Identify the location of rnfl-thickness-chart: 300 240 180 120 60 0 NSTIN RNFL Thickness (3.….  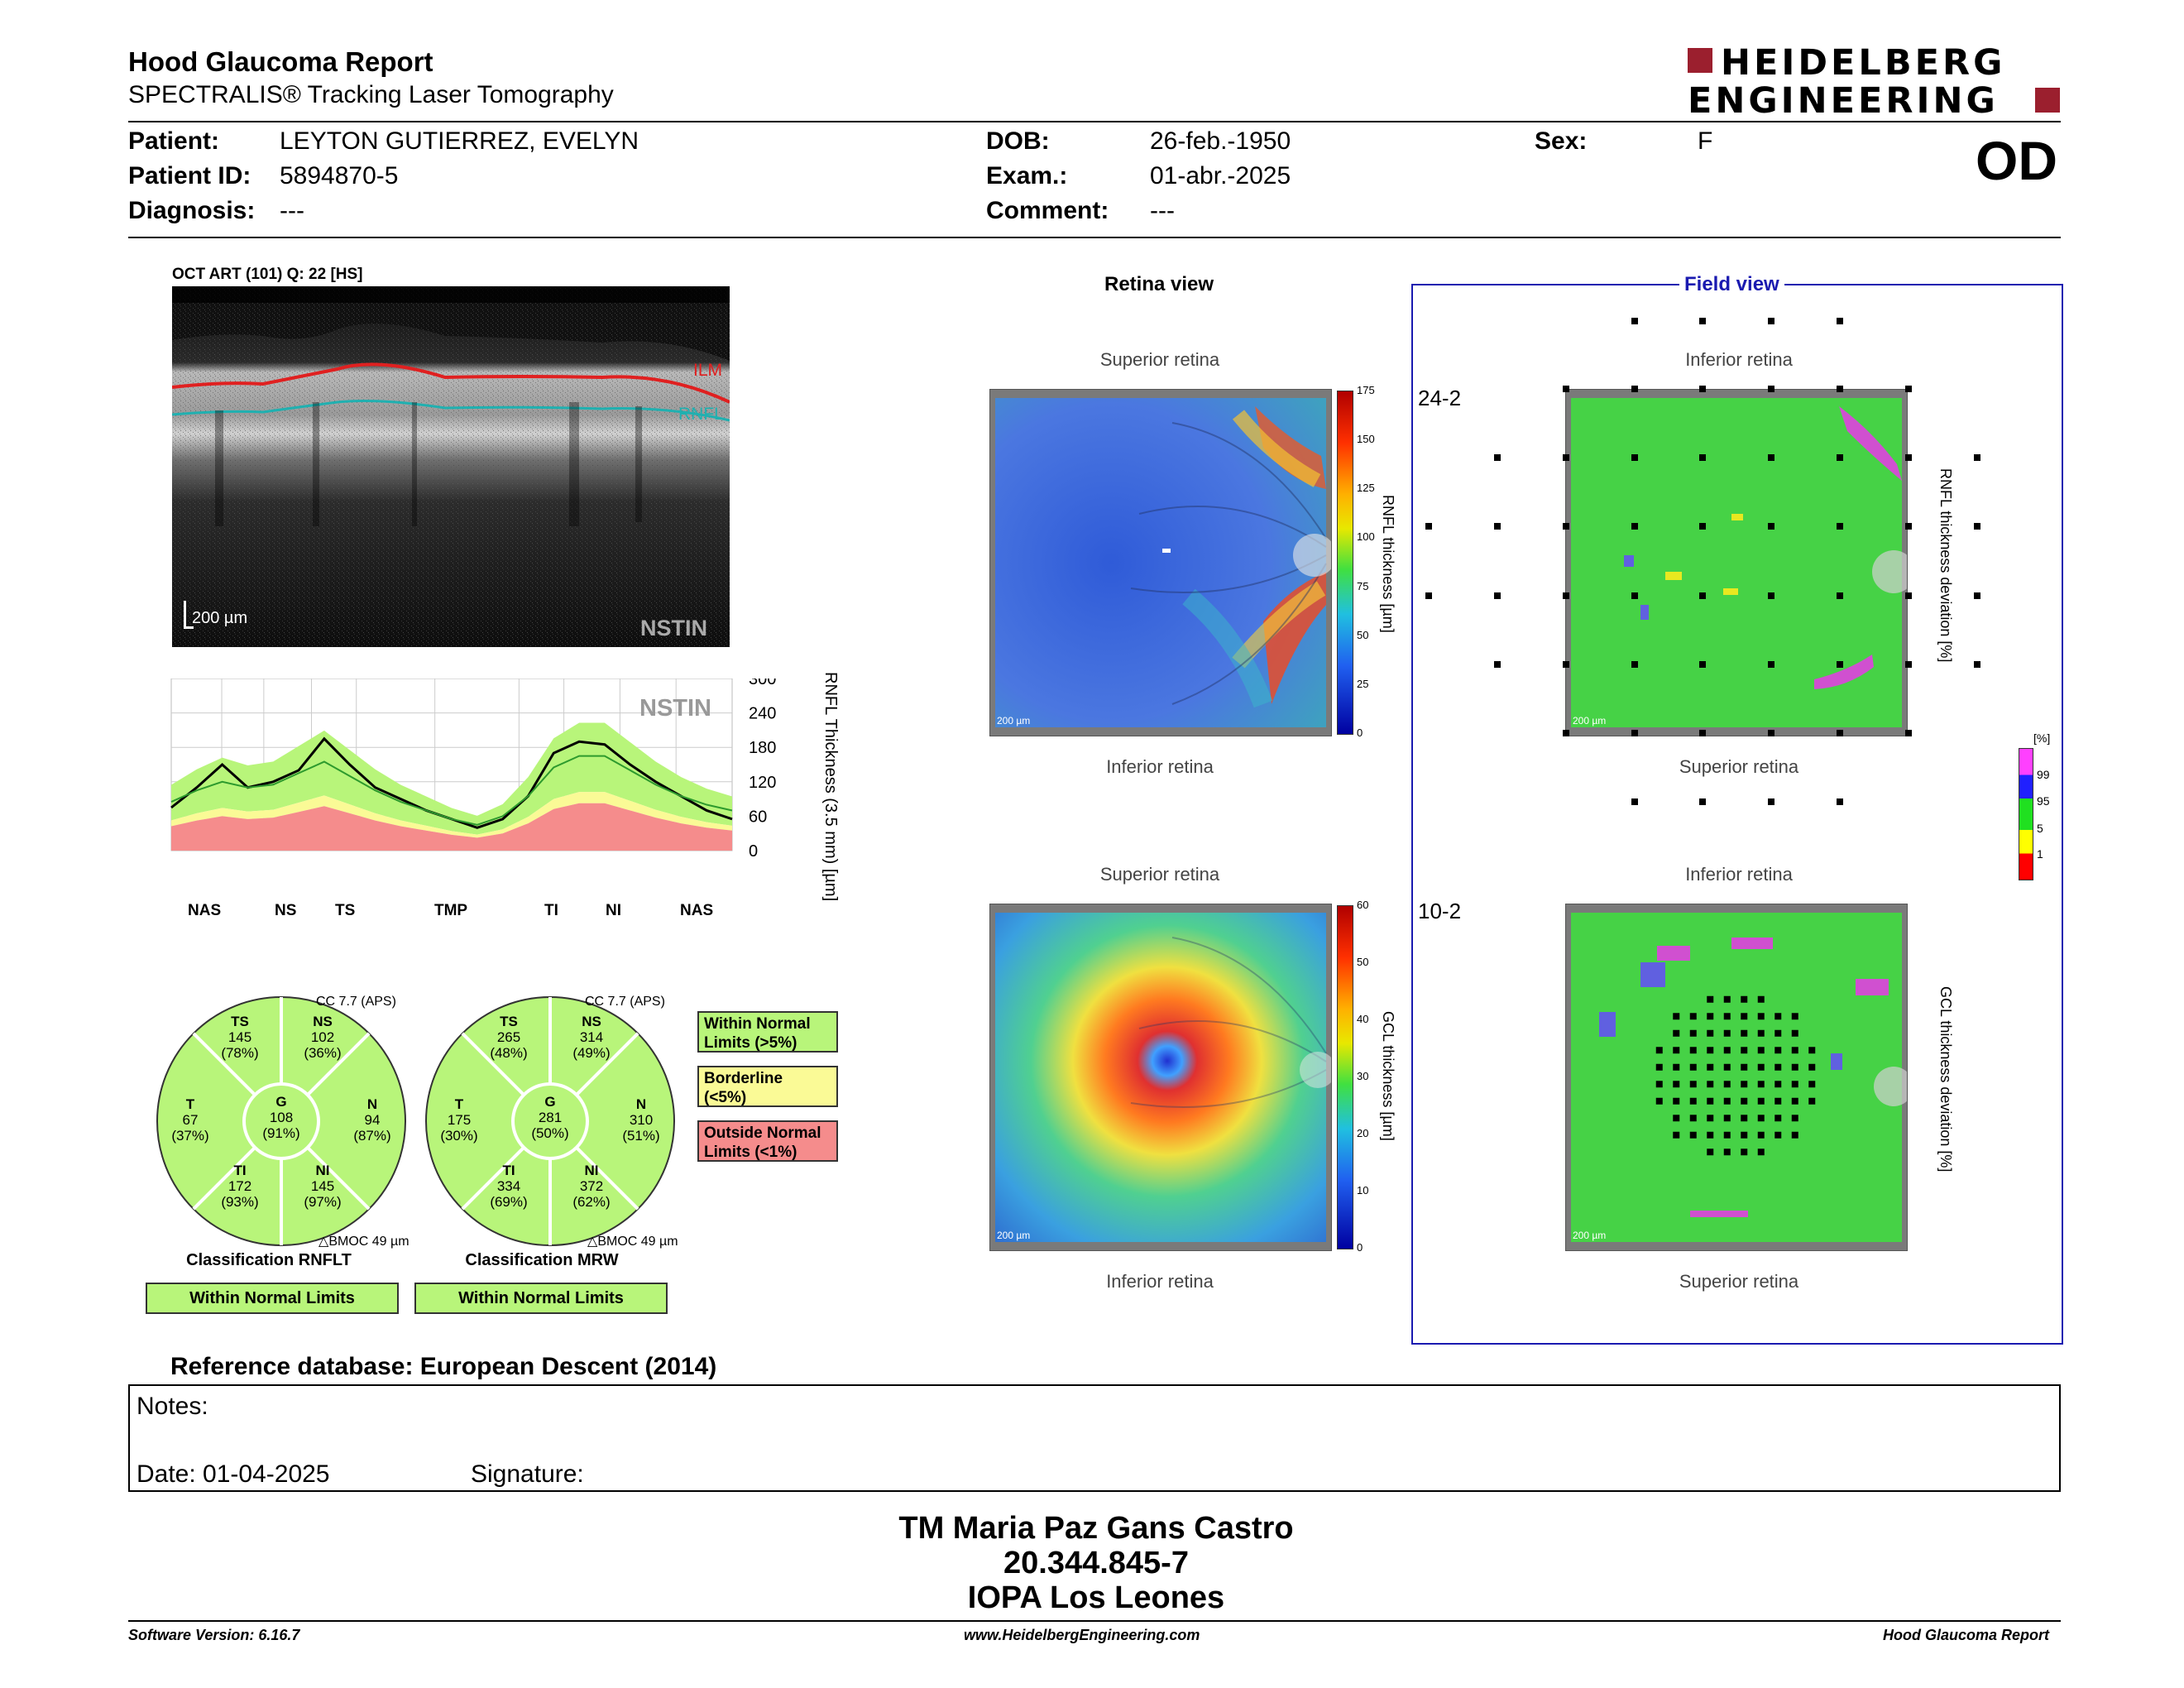
(505, 798).